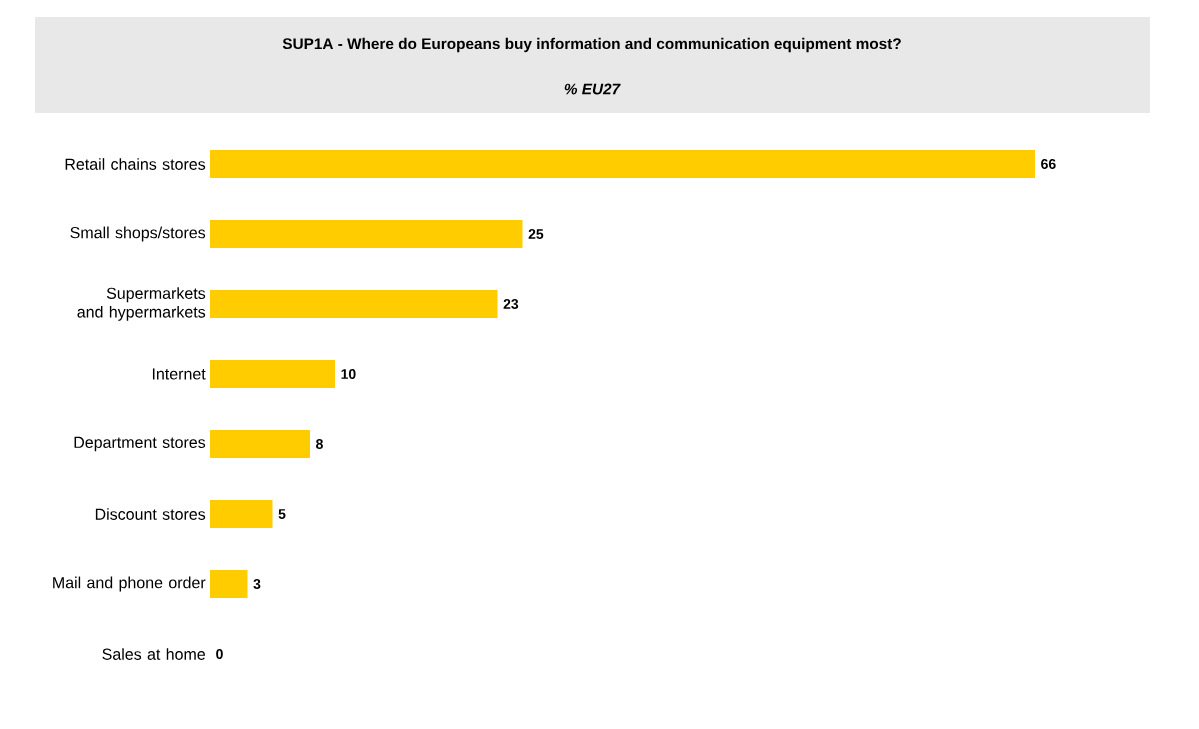 This screenshot has height=729, width=1199. I want to click on y-tick-label: Department stores, so click(140, 444).